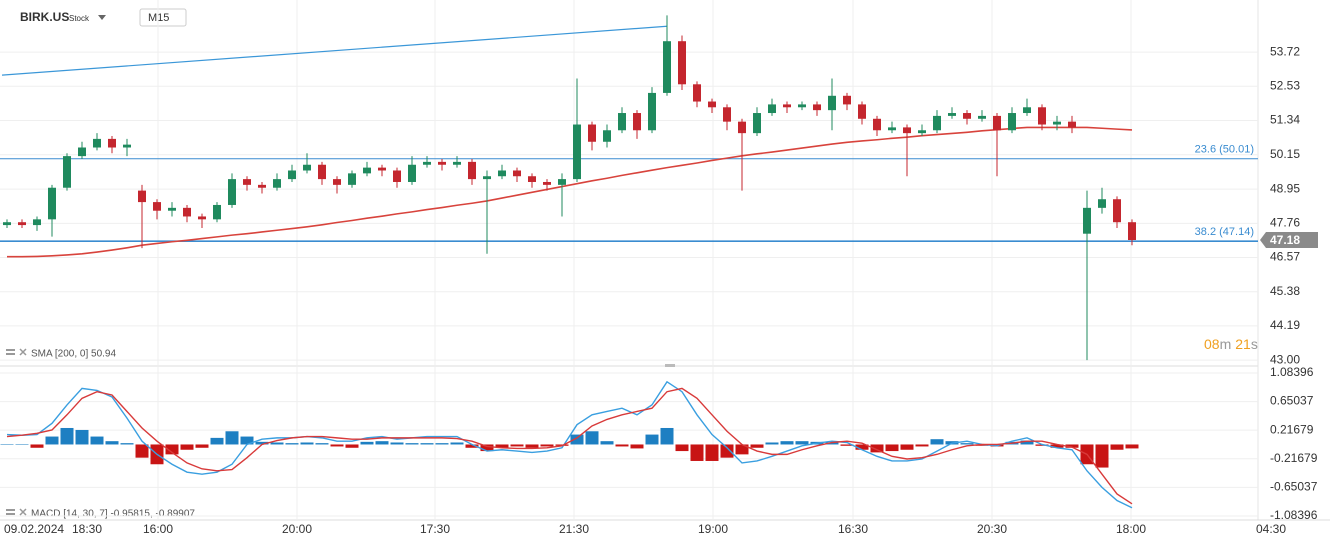 The image size is (1330, 547). What do you see at coordinates (1285, 240) in the screenshot?
I see `last-price-label: 47.18` at bounding box center [1285, 240].